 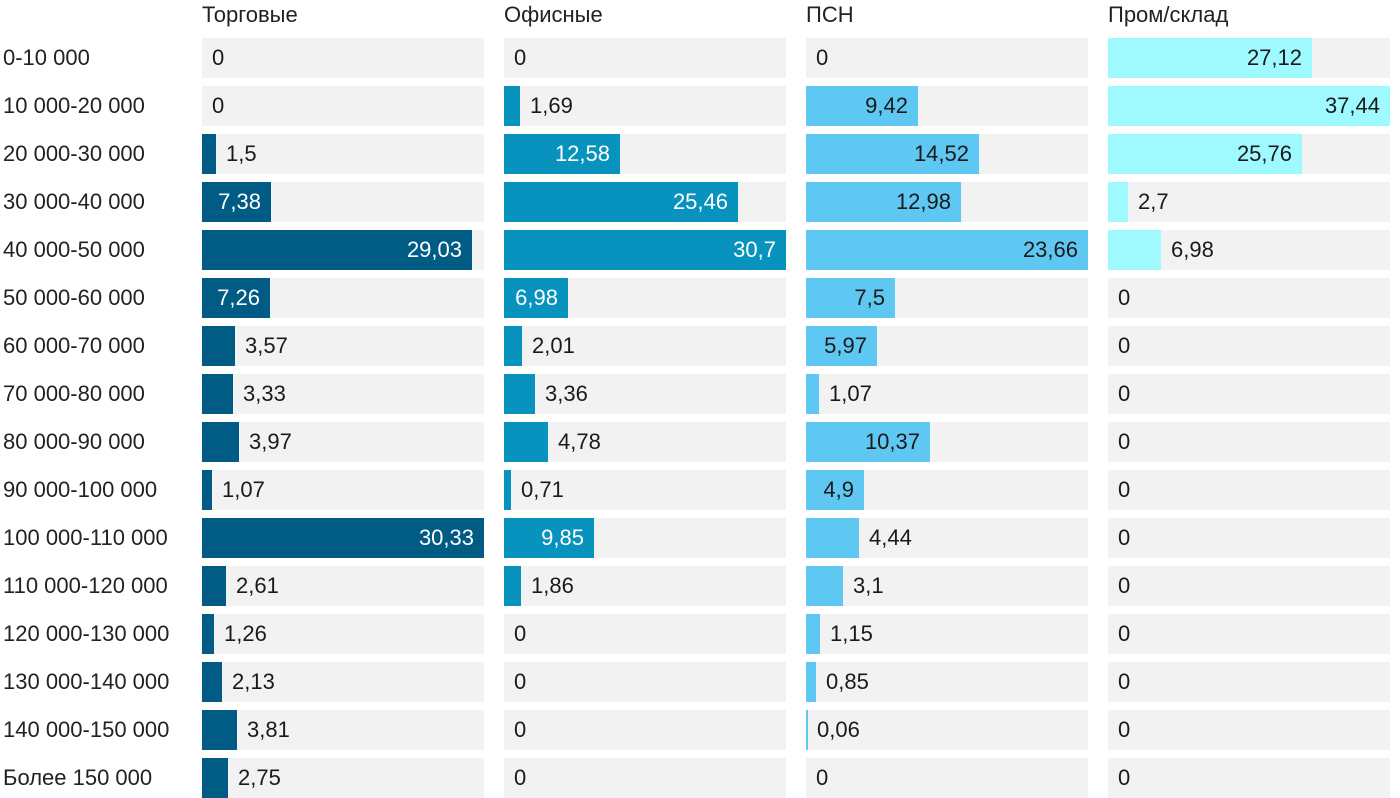 I want to click on bar-track: 27,12, so click(x=1249, y=58).